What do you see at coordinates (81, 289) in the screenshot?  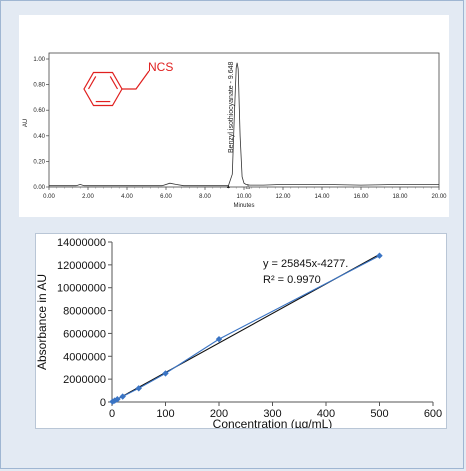 I see `y-tick-label: 10000000` at bounding box center [81, 289].